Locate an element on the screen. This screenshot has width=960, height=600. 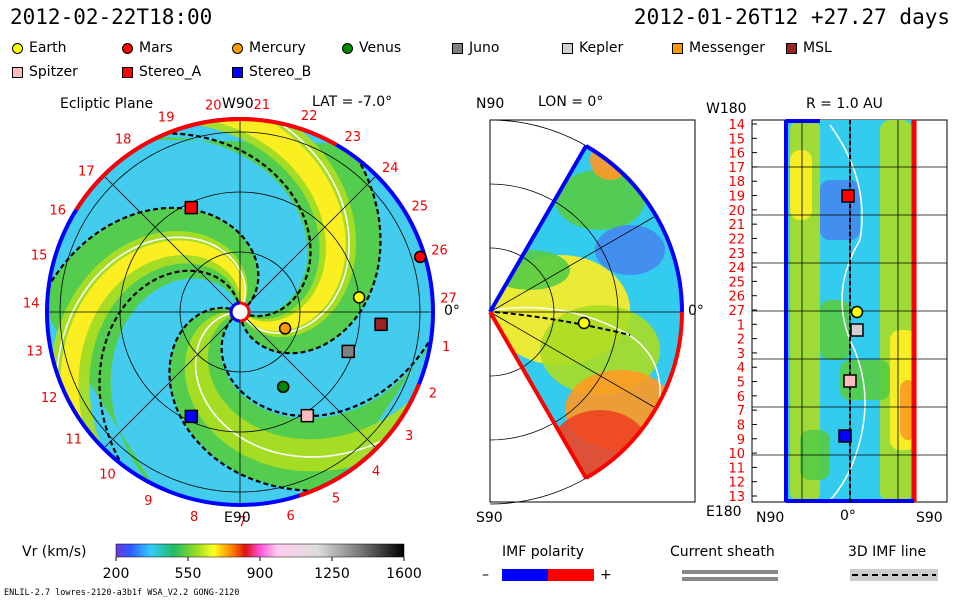
legend-label: Earth is located at coordinates (48, 48).